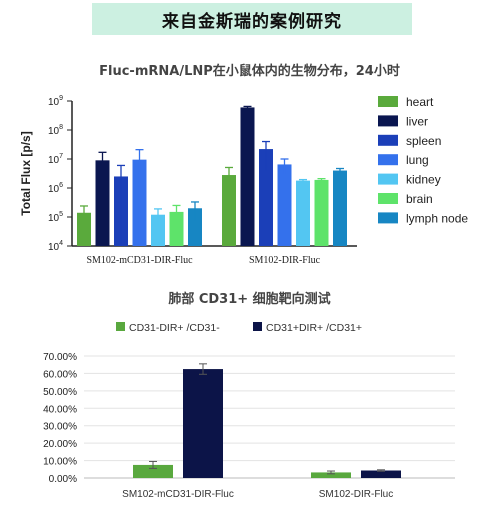 The image size is (499, 509). Describe the element at coordinates (249, 71) in the screenshot. I see `chart1-title: Fluc-mRNA/LNP在小鼠体内的生物分布，24小时` at that location.